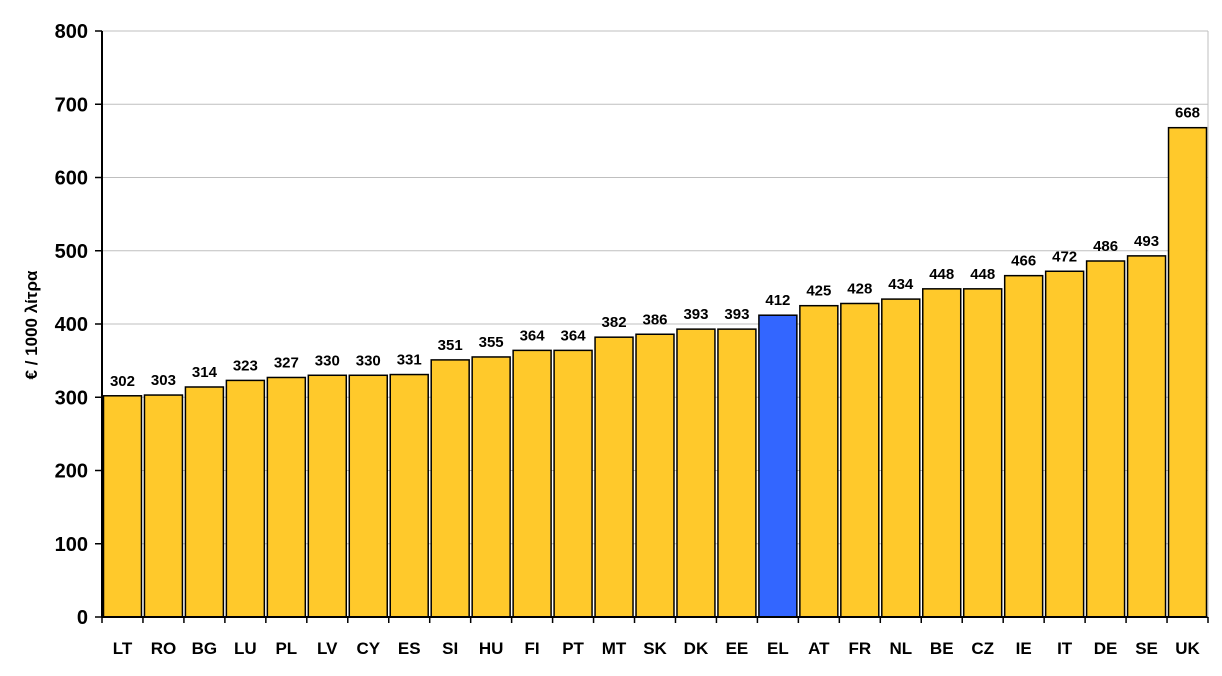  Describe the element at coordinates (327, 496) in the screenshot. I see `bar-lv` at that location.